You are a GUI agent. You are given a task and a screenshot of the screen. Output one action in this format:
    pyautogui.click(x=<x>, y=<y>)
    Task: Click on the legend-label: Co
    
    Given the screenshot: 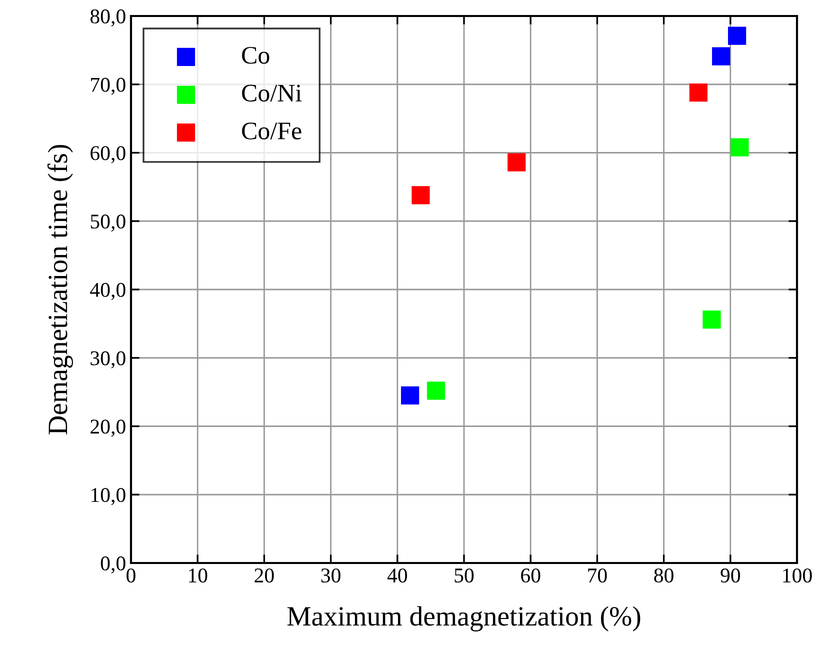 What is the action you would take?
    pyautogui.click(x=256, y=55)
    